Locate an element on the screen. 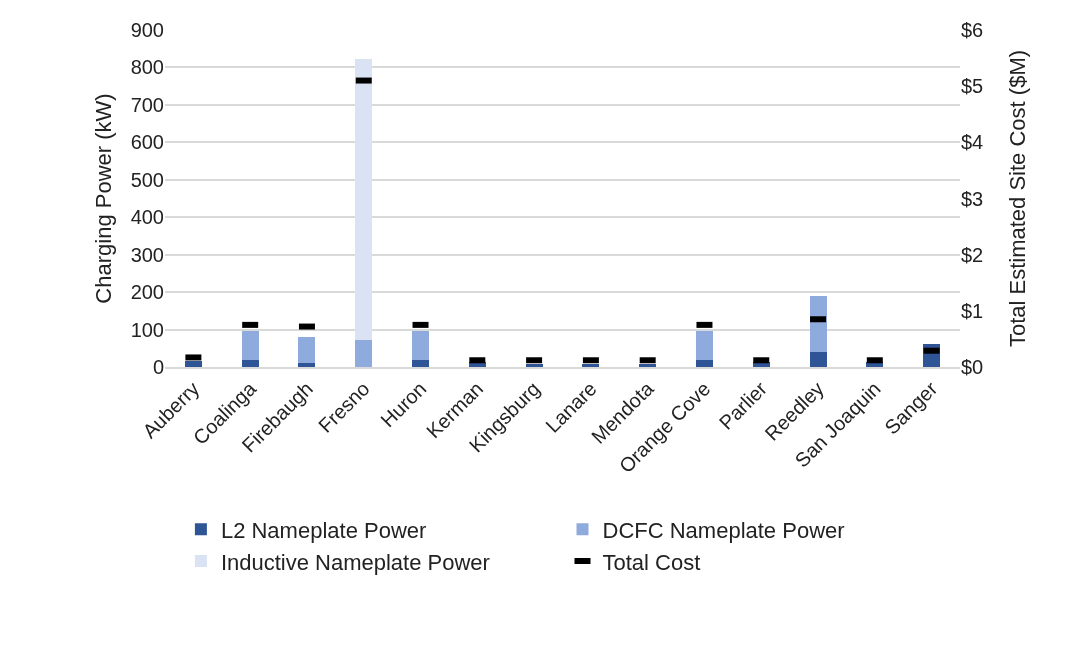  y-tick-label: 100 is located at coordinates (147, 329).